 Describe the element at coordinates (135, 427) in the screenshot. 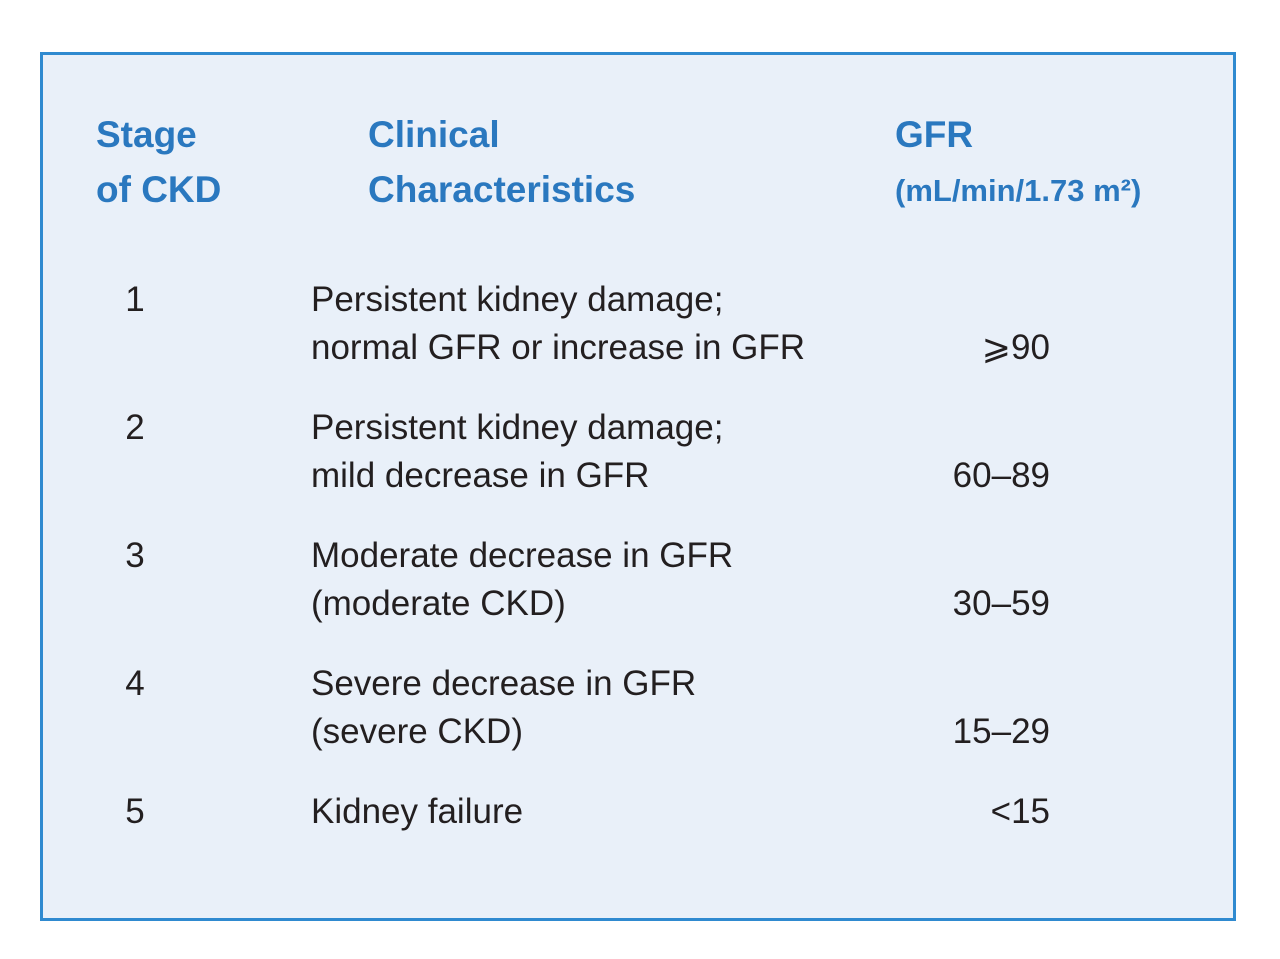

I see `stage-number: 2` at that location.